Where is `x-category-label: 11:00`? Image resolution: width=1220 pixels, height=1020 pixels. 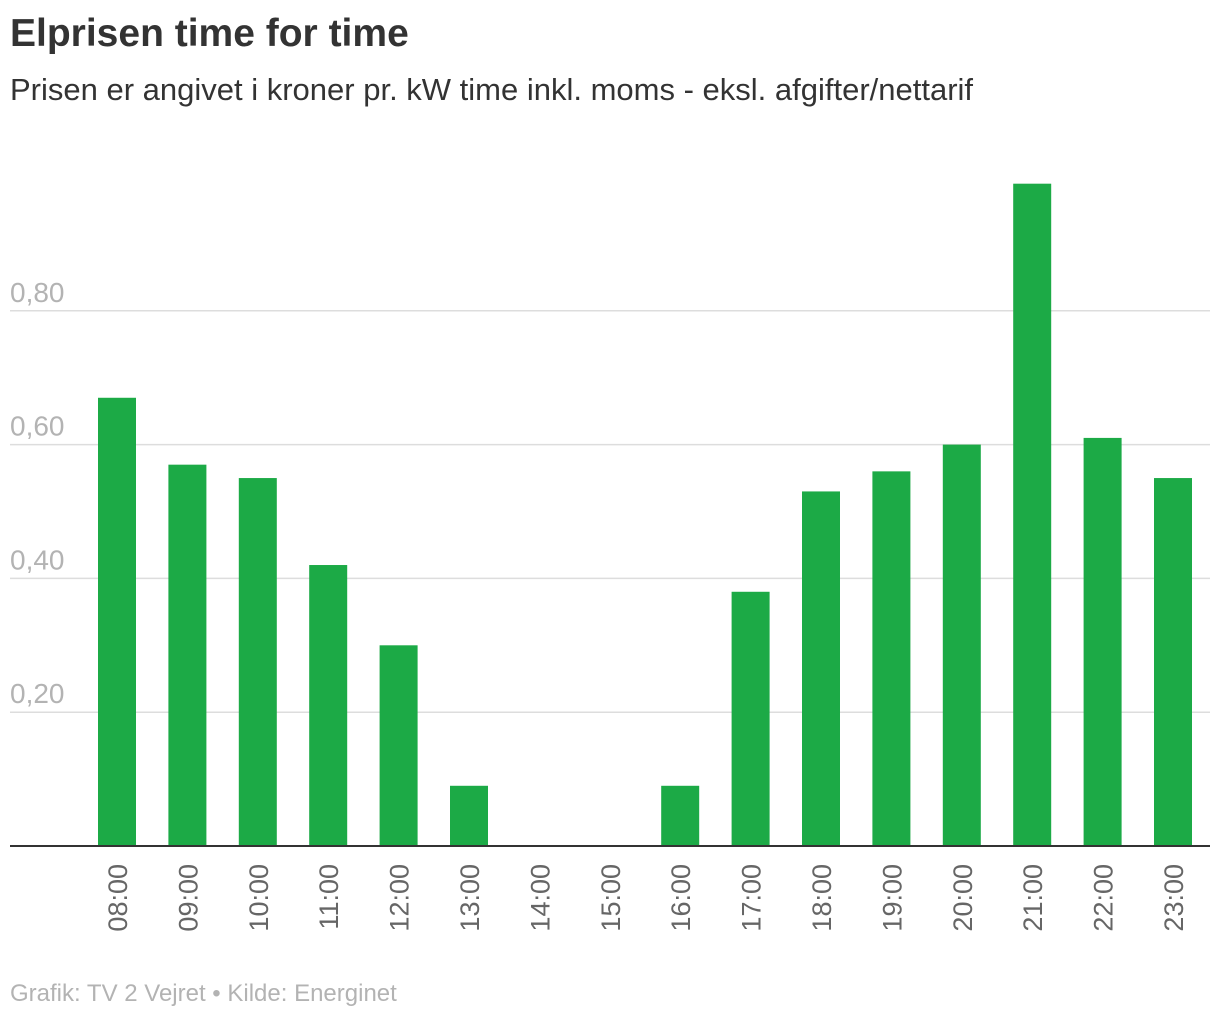
x-category-label: 11:00 is located at coordinates (329, 897).